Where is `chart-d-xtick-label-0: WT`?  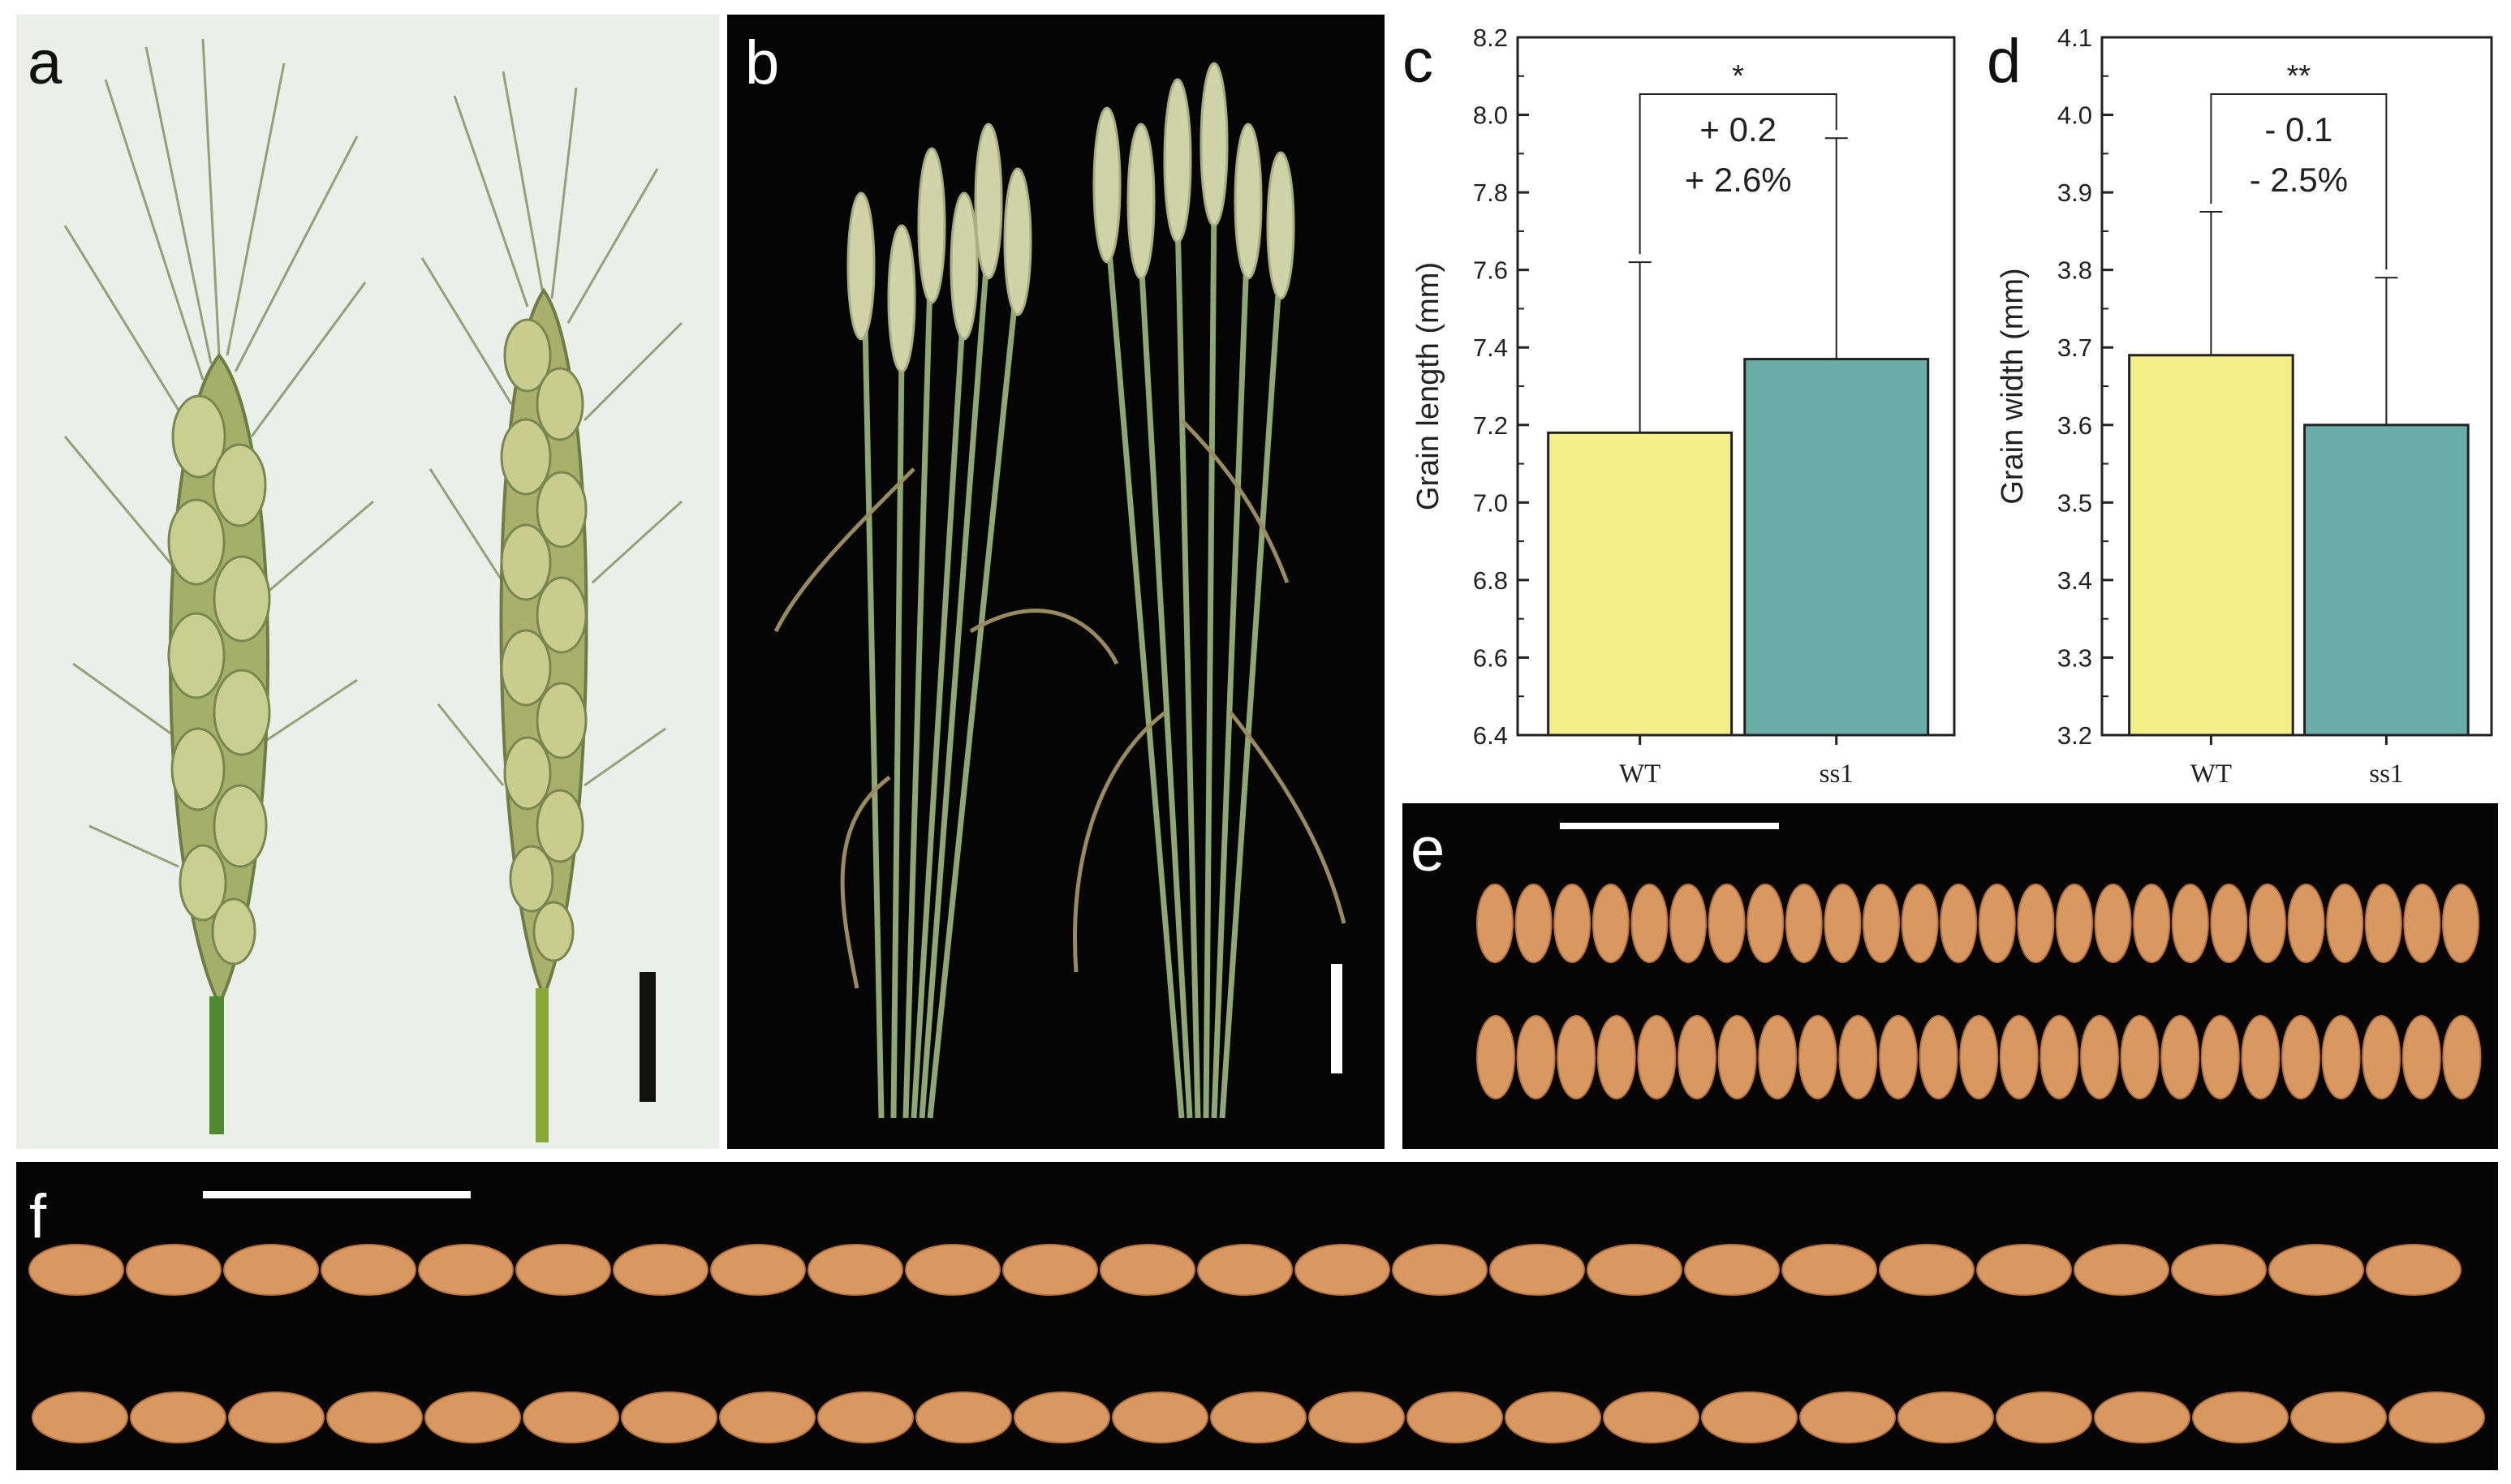 chart-d-xtick-label-0: WT is located at coordinates (2211, 774).